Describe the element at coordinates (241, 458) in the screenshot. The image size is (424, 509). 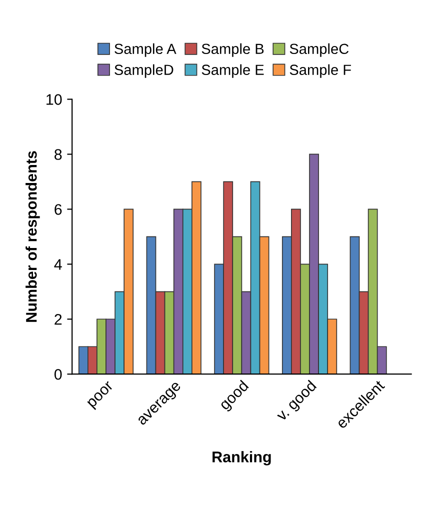
I see `x-axis-title: Ranking` at that location.